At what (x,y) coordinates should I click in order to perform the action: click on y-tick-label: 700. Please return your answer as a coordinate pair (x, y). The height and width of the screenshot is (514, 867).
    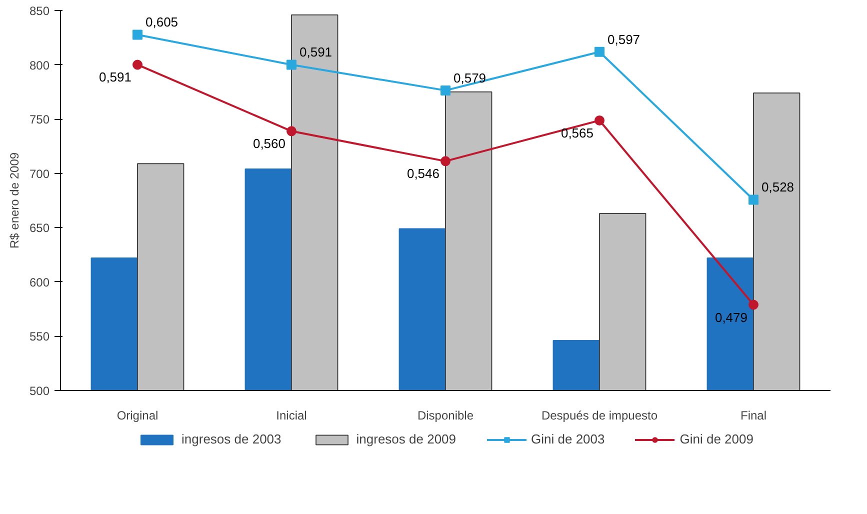
    Looking at the image, I should click on (39, 173).